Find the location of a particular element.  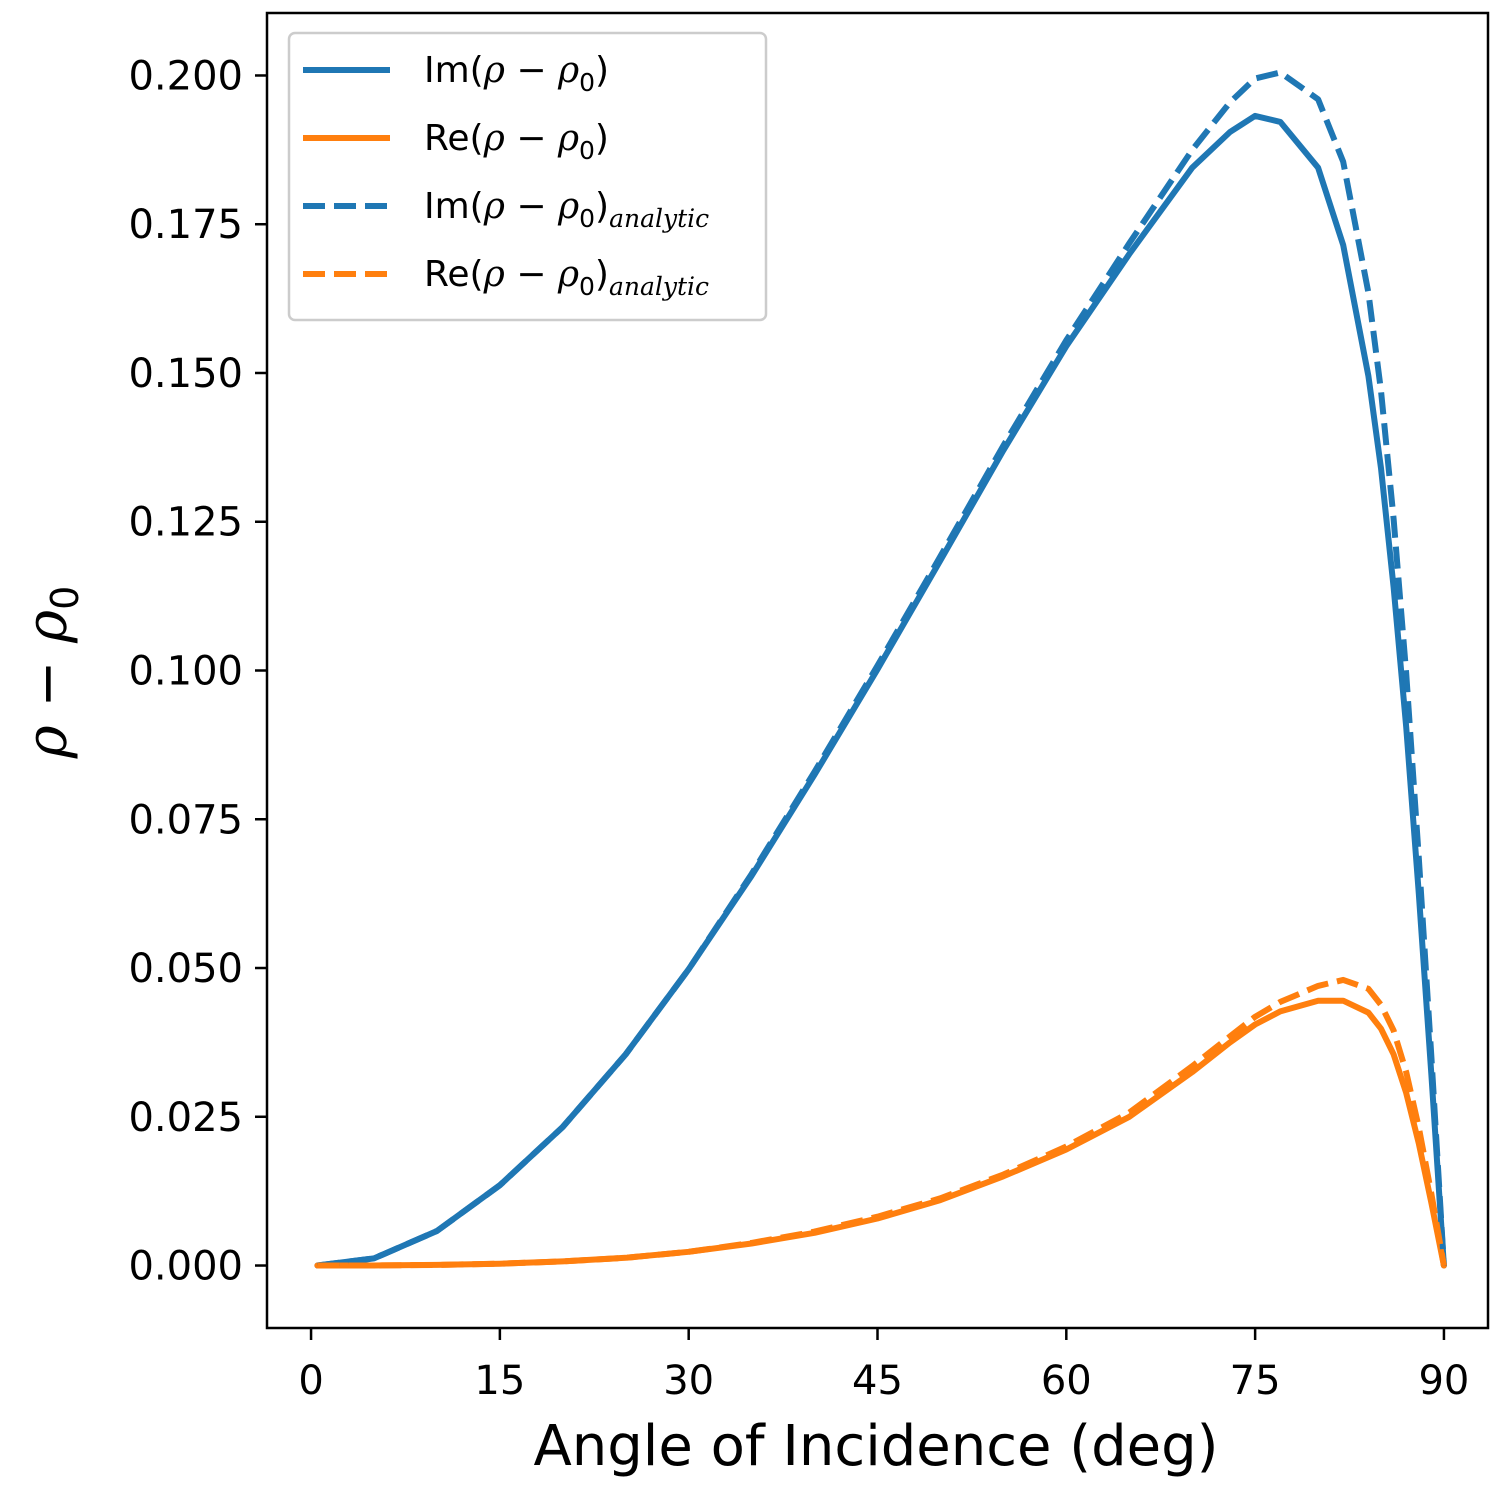

legend-box is located at coordinates (527, 176).